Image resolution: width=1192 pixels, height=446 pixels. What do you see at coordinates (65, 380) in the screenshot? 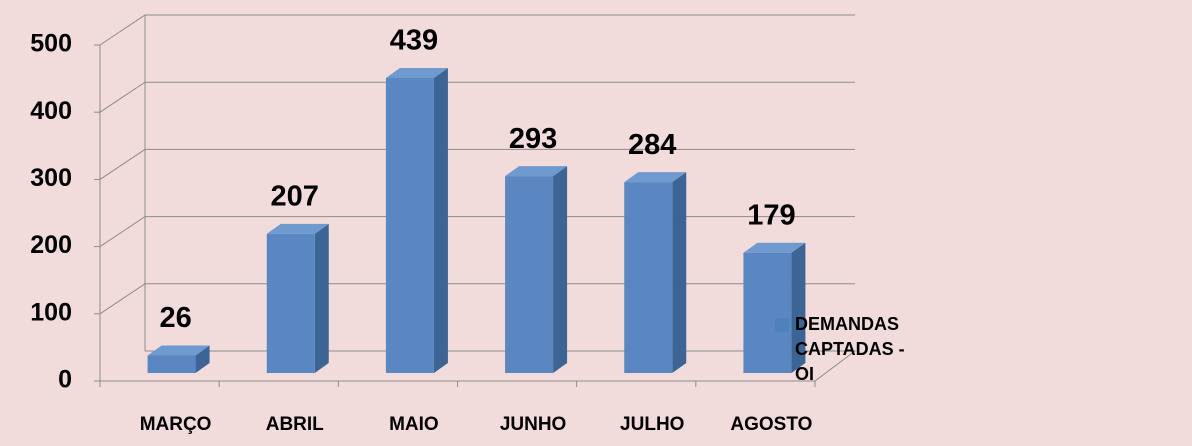
I see `y-tick-label: 0` at bounding box center [65, 380].